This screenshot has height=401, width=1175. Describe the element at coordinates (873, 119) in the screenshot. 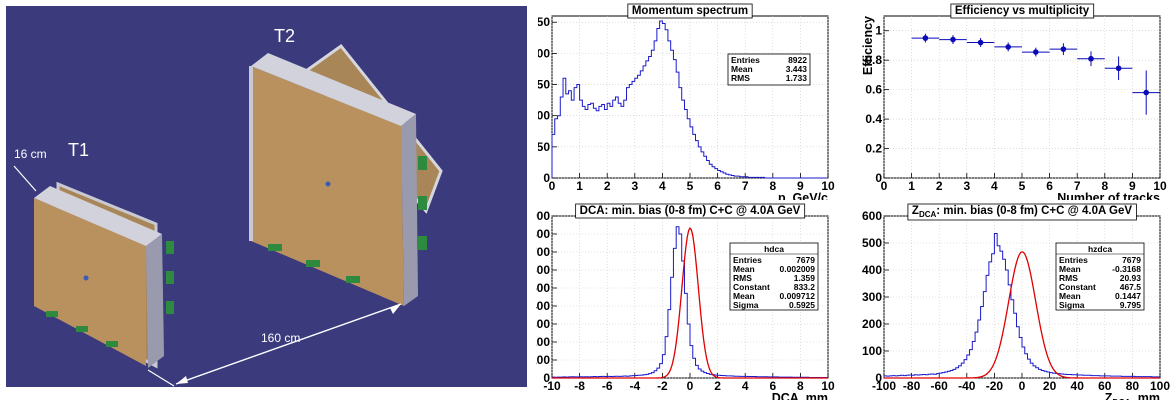

I see `y-tick-label: 0.4` at that location.